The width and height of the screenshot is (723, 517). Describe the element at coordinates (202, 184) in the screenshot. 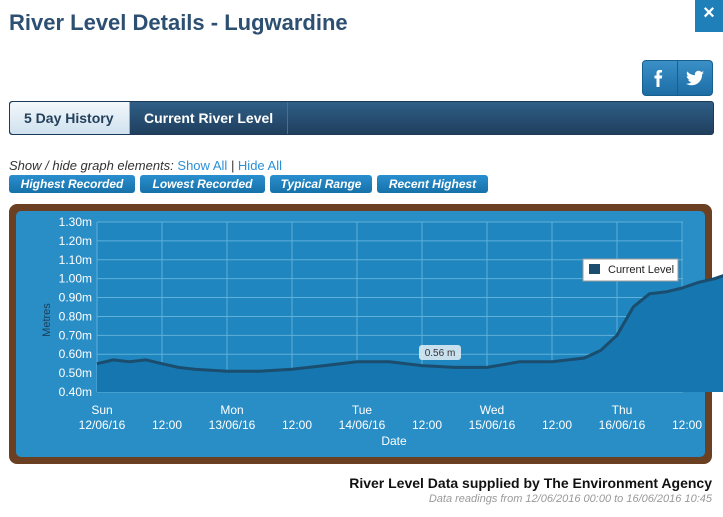

I see `lowest-recorded-button: Lowest Recorded` at that location.